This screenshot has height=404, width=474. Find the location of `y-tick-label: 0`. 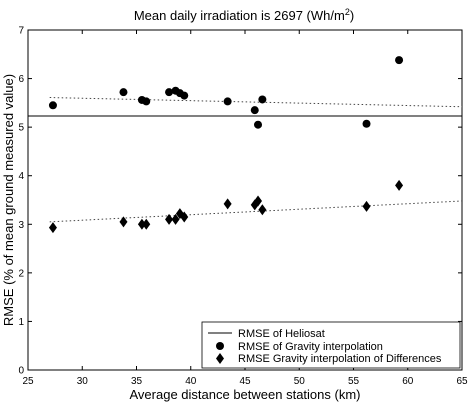

y-tick-label: 0 is located at coordinates (21, 371).